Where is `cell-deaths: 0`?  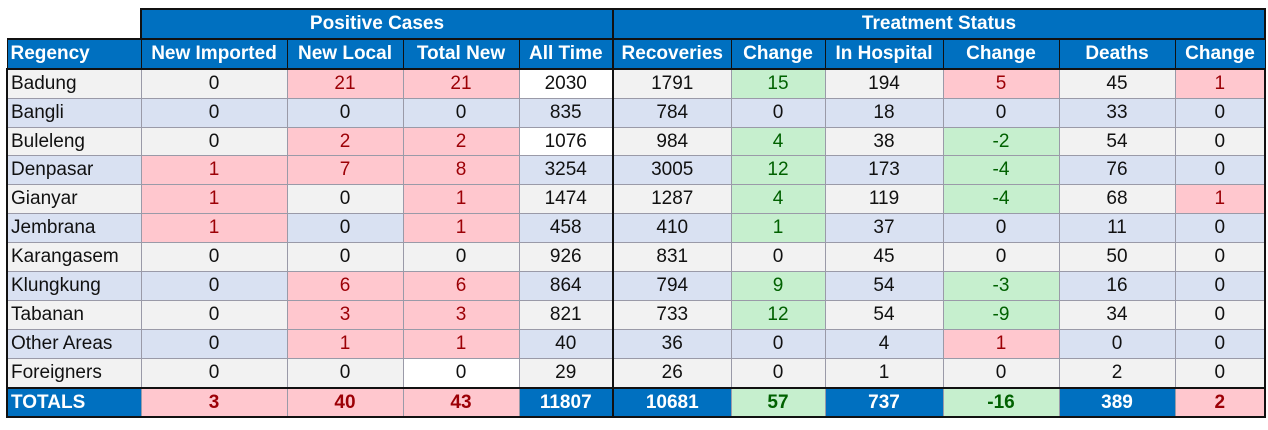 cell-deaths: 0 is located at coordinates (1117, 343).